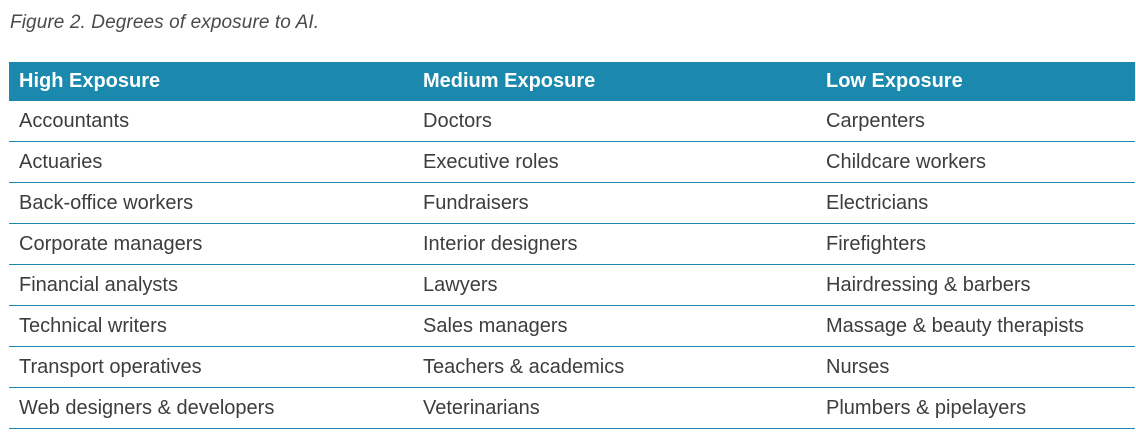  Describe the element at coordinates (975, 81) in the screenshot. I see `header-low-exposure: Low Exposure` at that location.